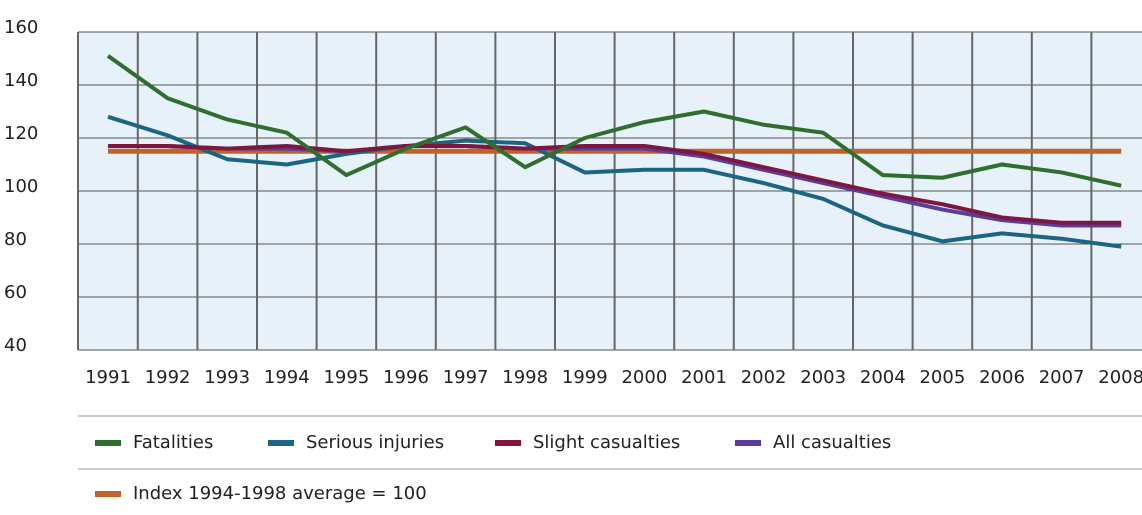  I want to click on legend-label: Slight casualties, so click(606, 442).